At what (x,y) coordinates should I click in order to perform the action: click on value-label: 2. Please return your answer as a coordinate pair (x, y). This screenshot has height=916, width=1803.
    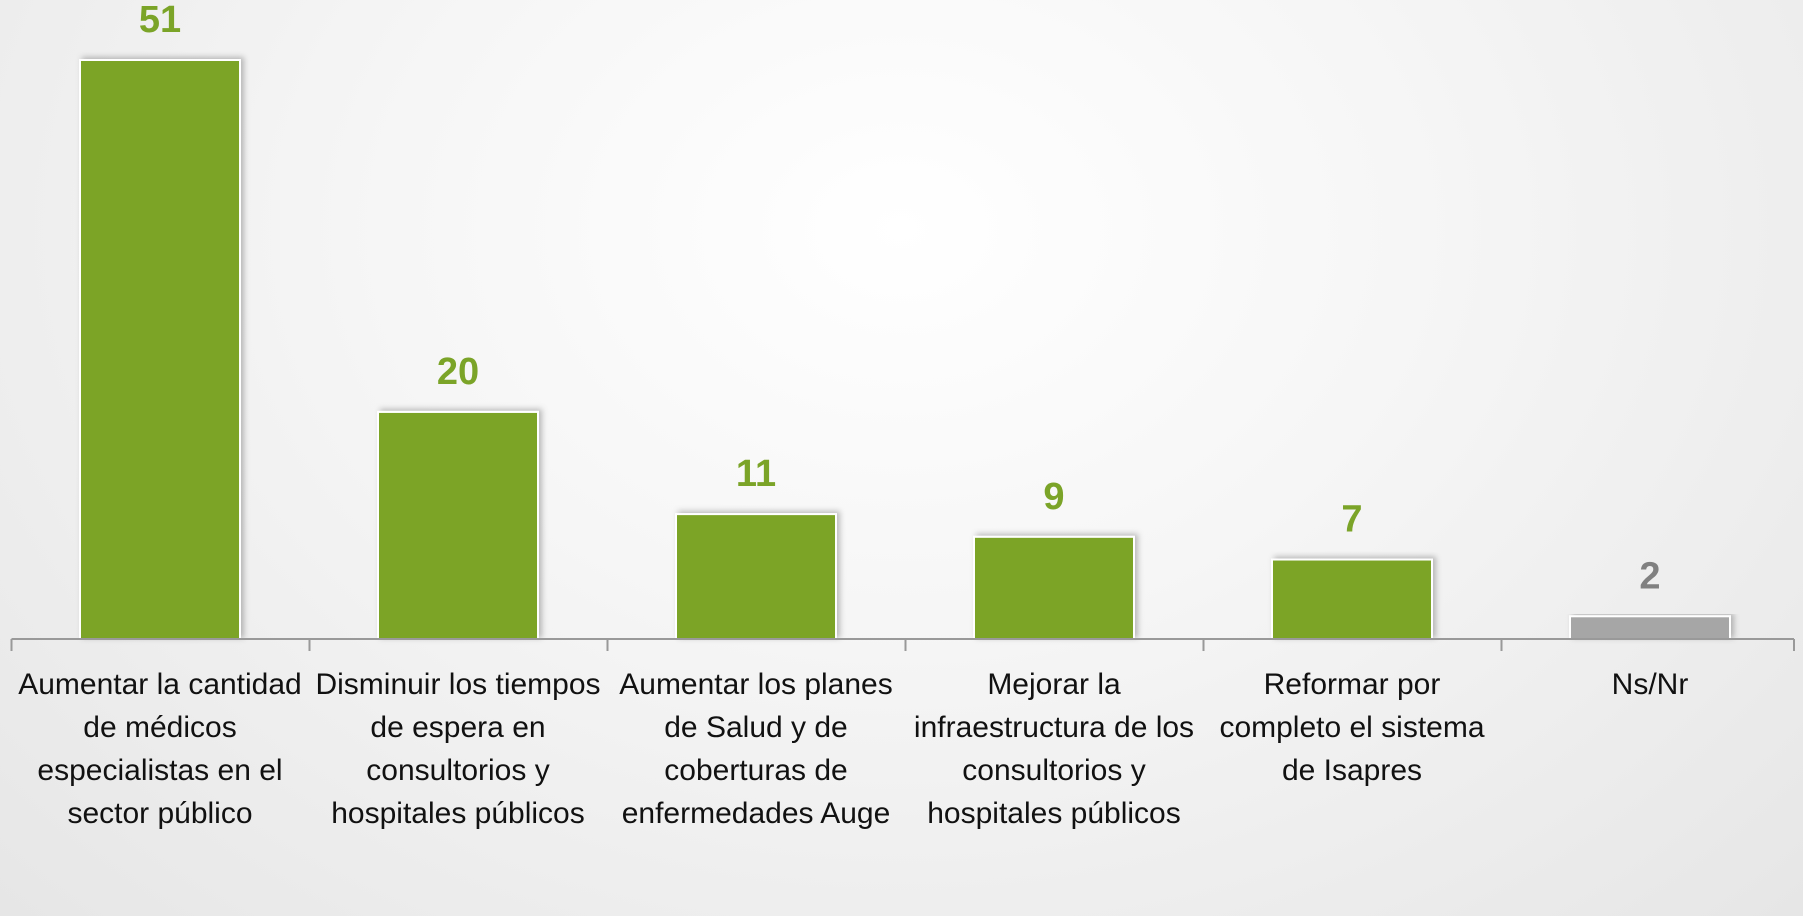
    Looking at the image, I should click on (1649, 576).